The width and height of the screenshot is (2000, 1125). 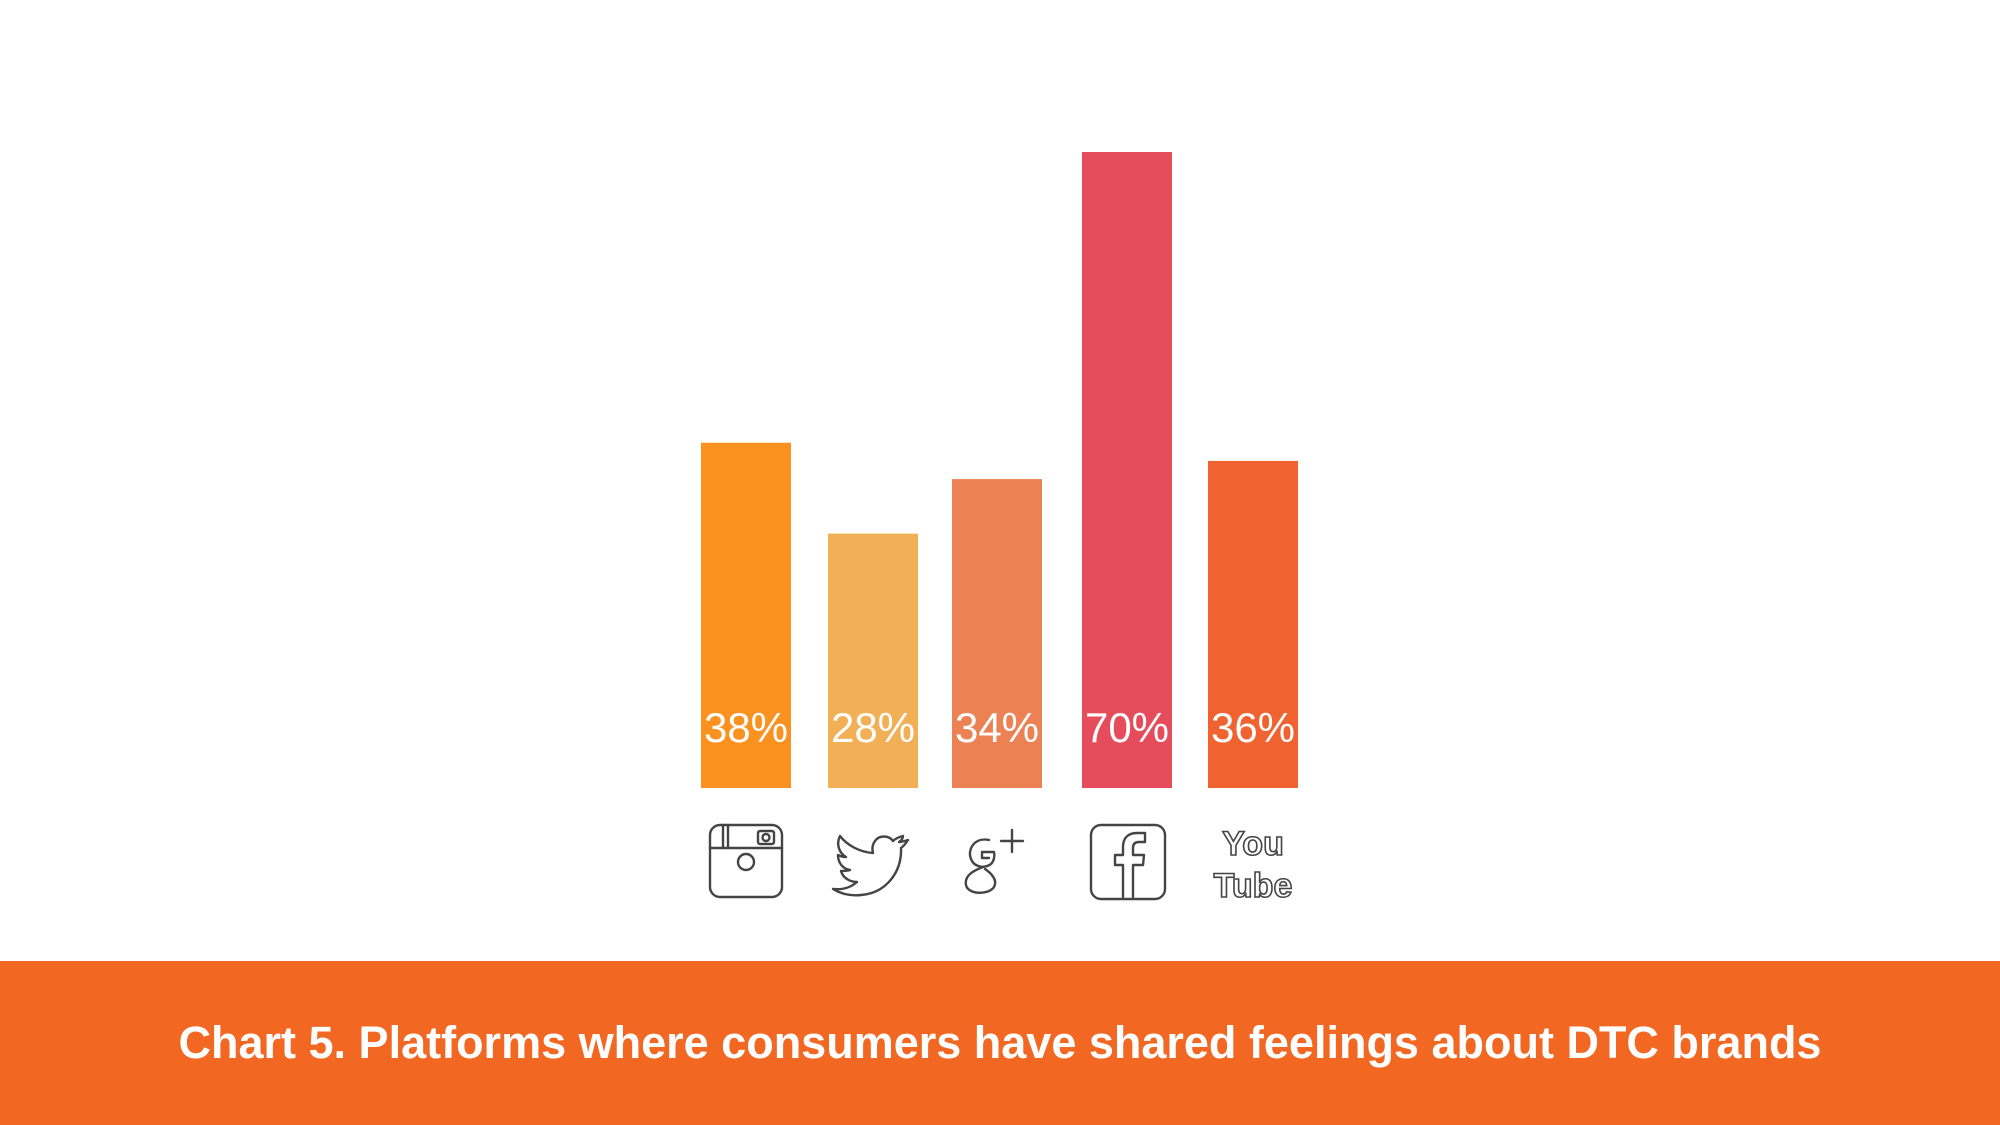 What do you see at coordinates (873, 660) in the screenshot?
I see `bar-twitter` at bounding box center [873, 660].